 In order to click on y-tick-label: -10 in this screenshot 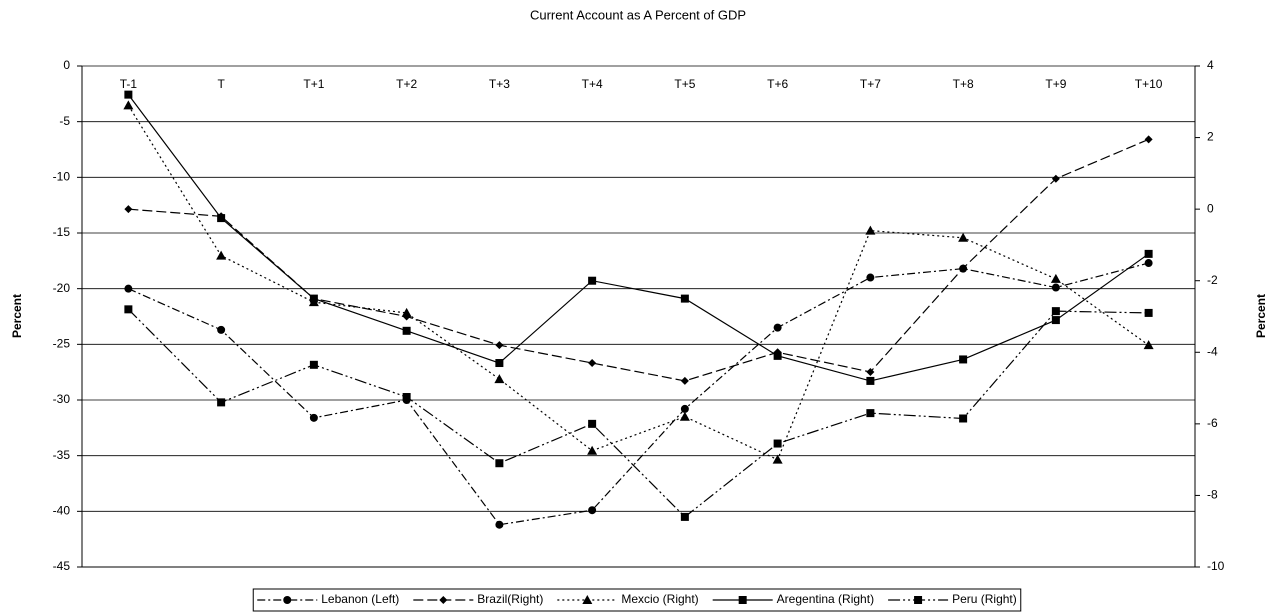, I will do `click(62, 177)`.